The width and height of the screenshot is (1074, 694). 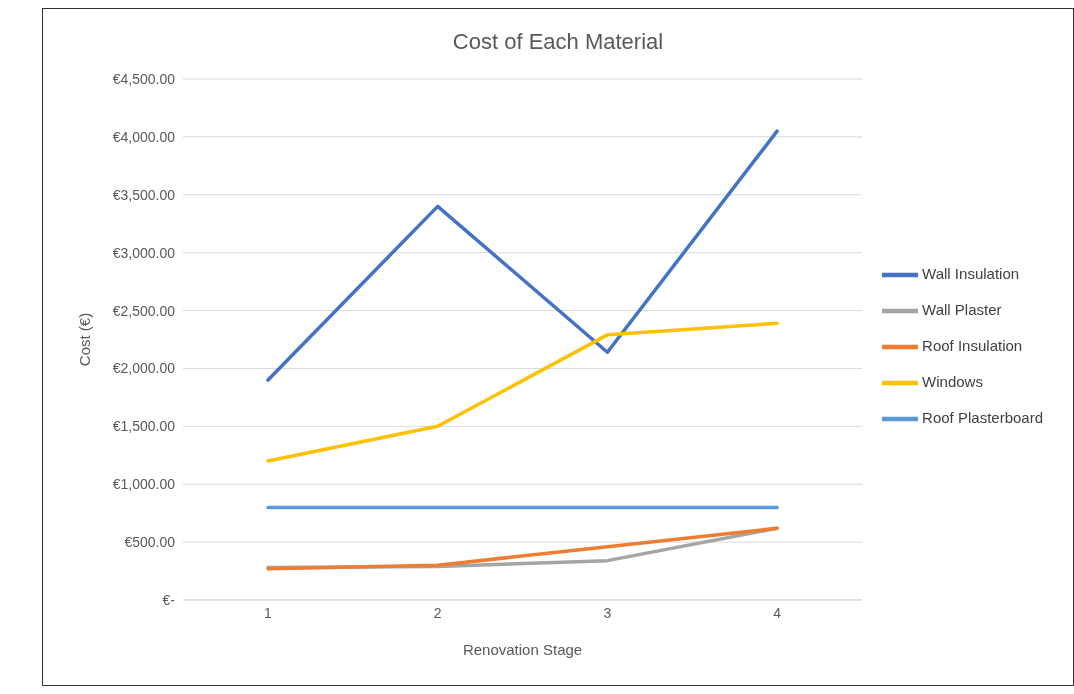 What do you see at coordinates (268, 612) in the screenshot?
I see `x-tick-label: 1` at bounding box center [268, 612].